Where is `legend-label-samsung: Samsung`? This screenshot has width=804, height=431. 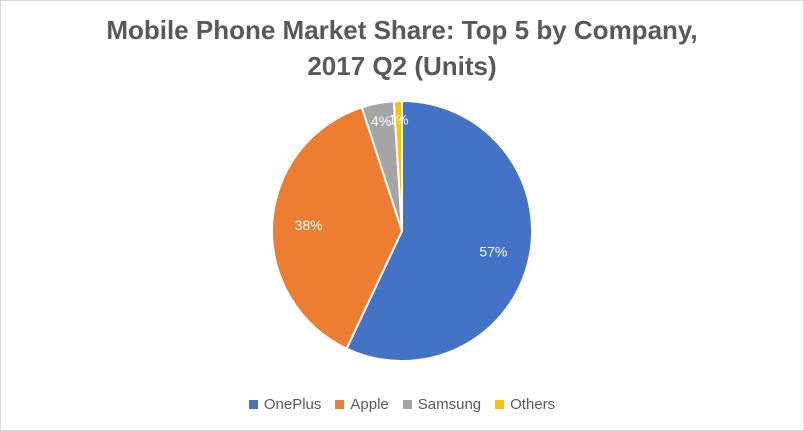
legend-label-samsung: Samsung is located at coordinates (449, 404).